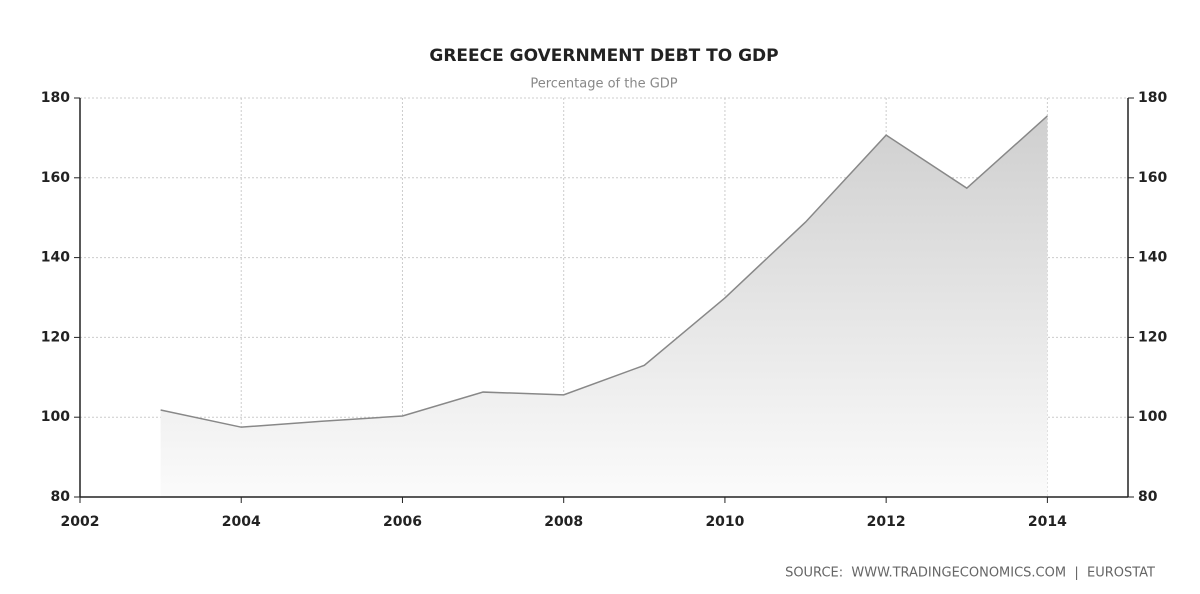  What do you see at coordinates (1152, 417) in the screenshot?
I see `y2-tick-label: 100` at bounding box center [1152, 417].